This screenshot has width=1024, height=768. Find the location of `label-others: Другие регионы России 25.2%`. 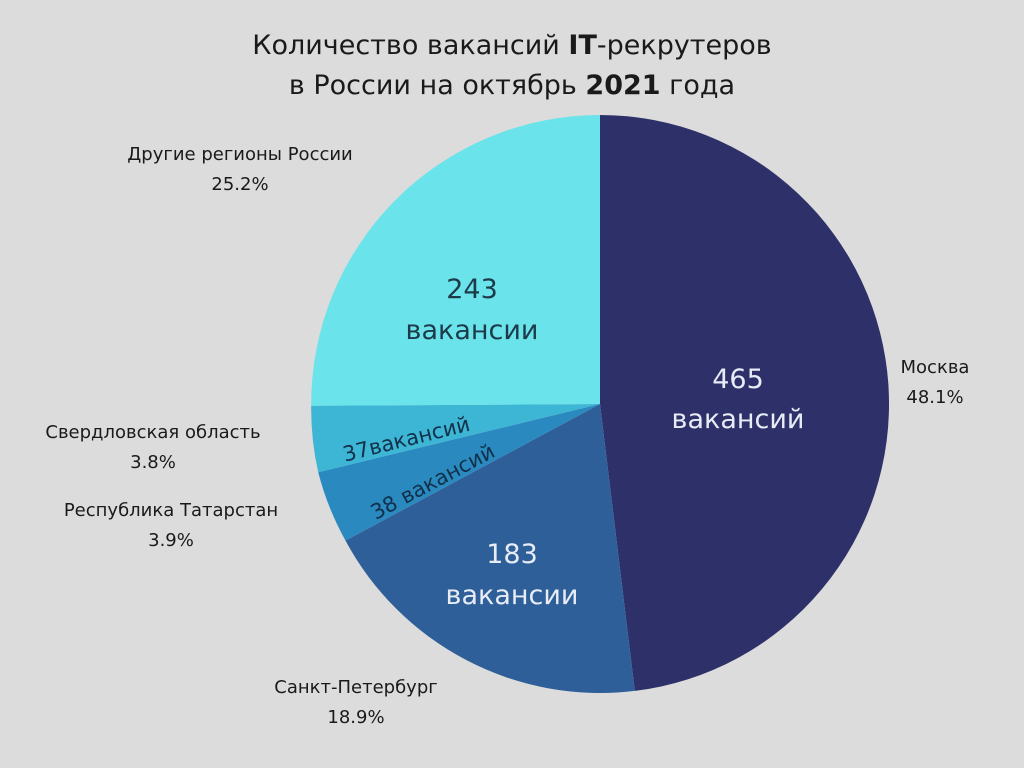

label-others: Другие регионы России 25.2% is located at coordinates (240, 170).